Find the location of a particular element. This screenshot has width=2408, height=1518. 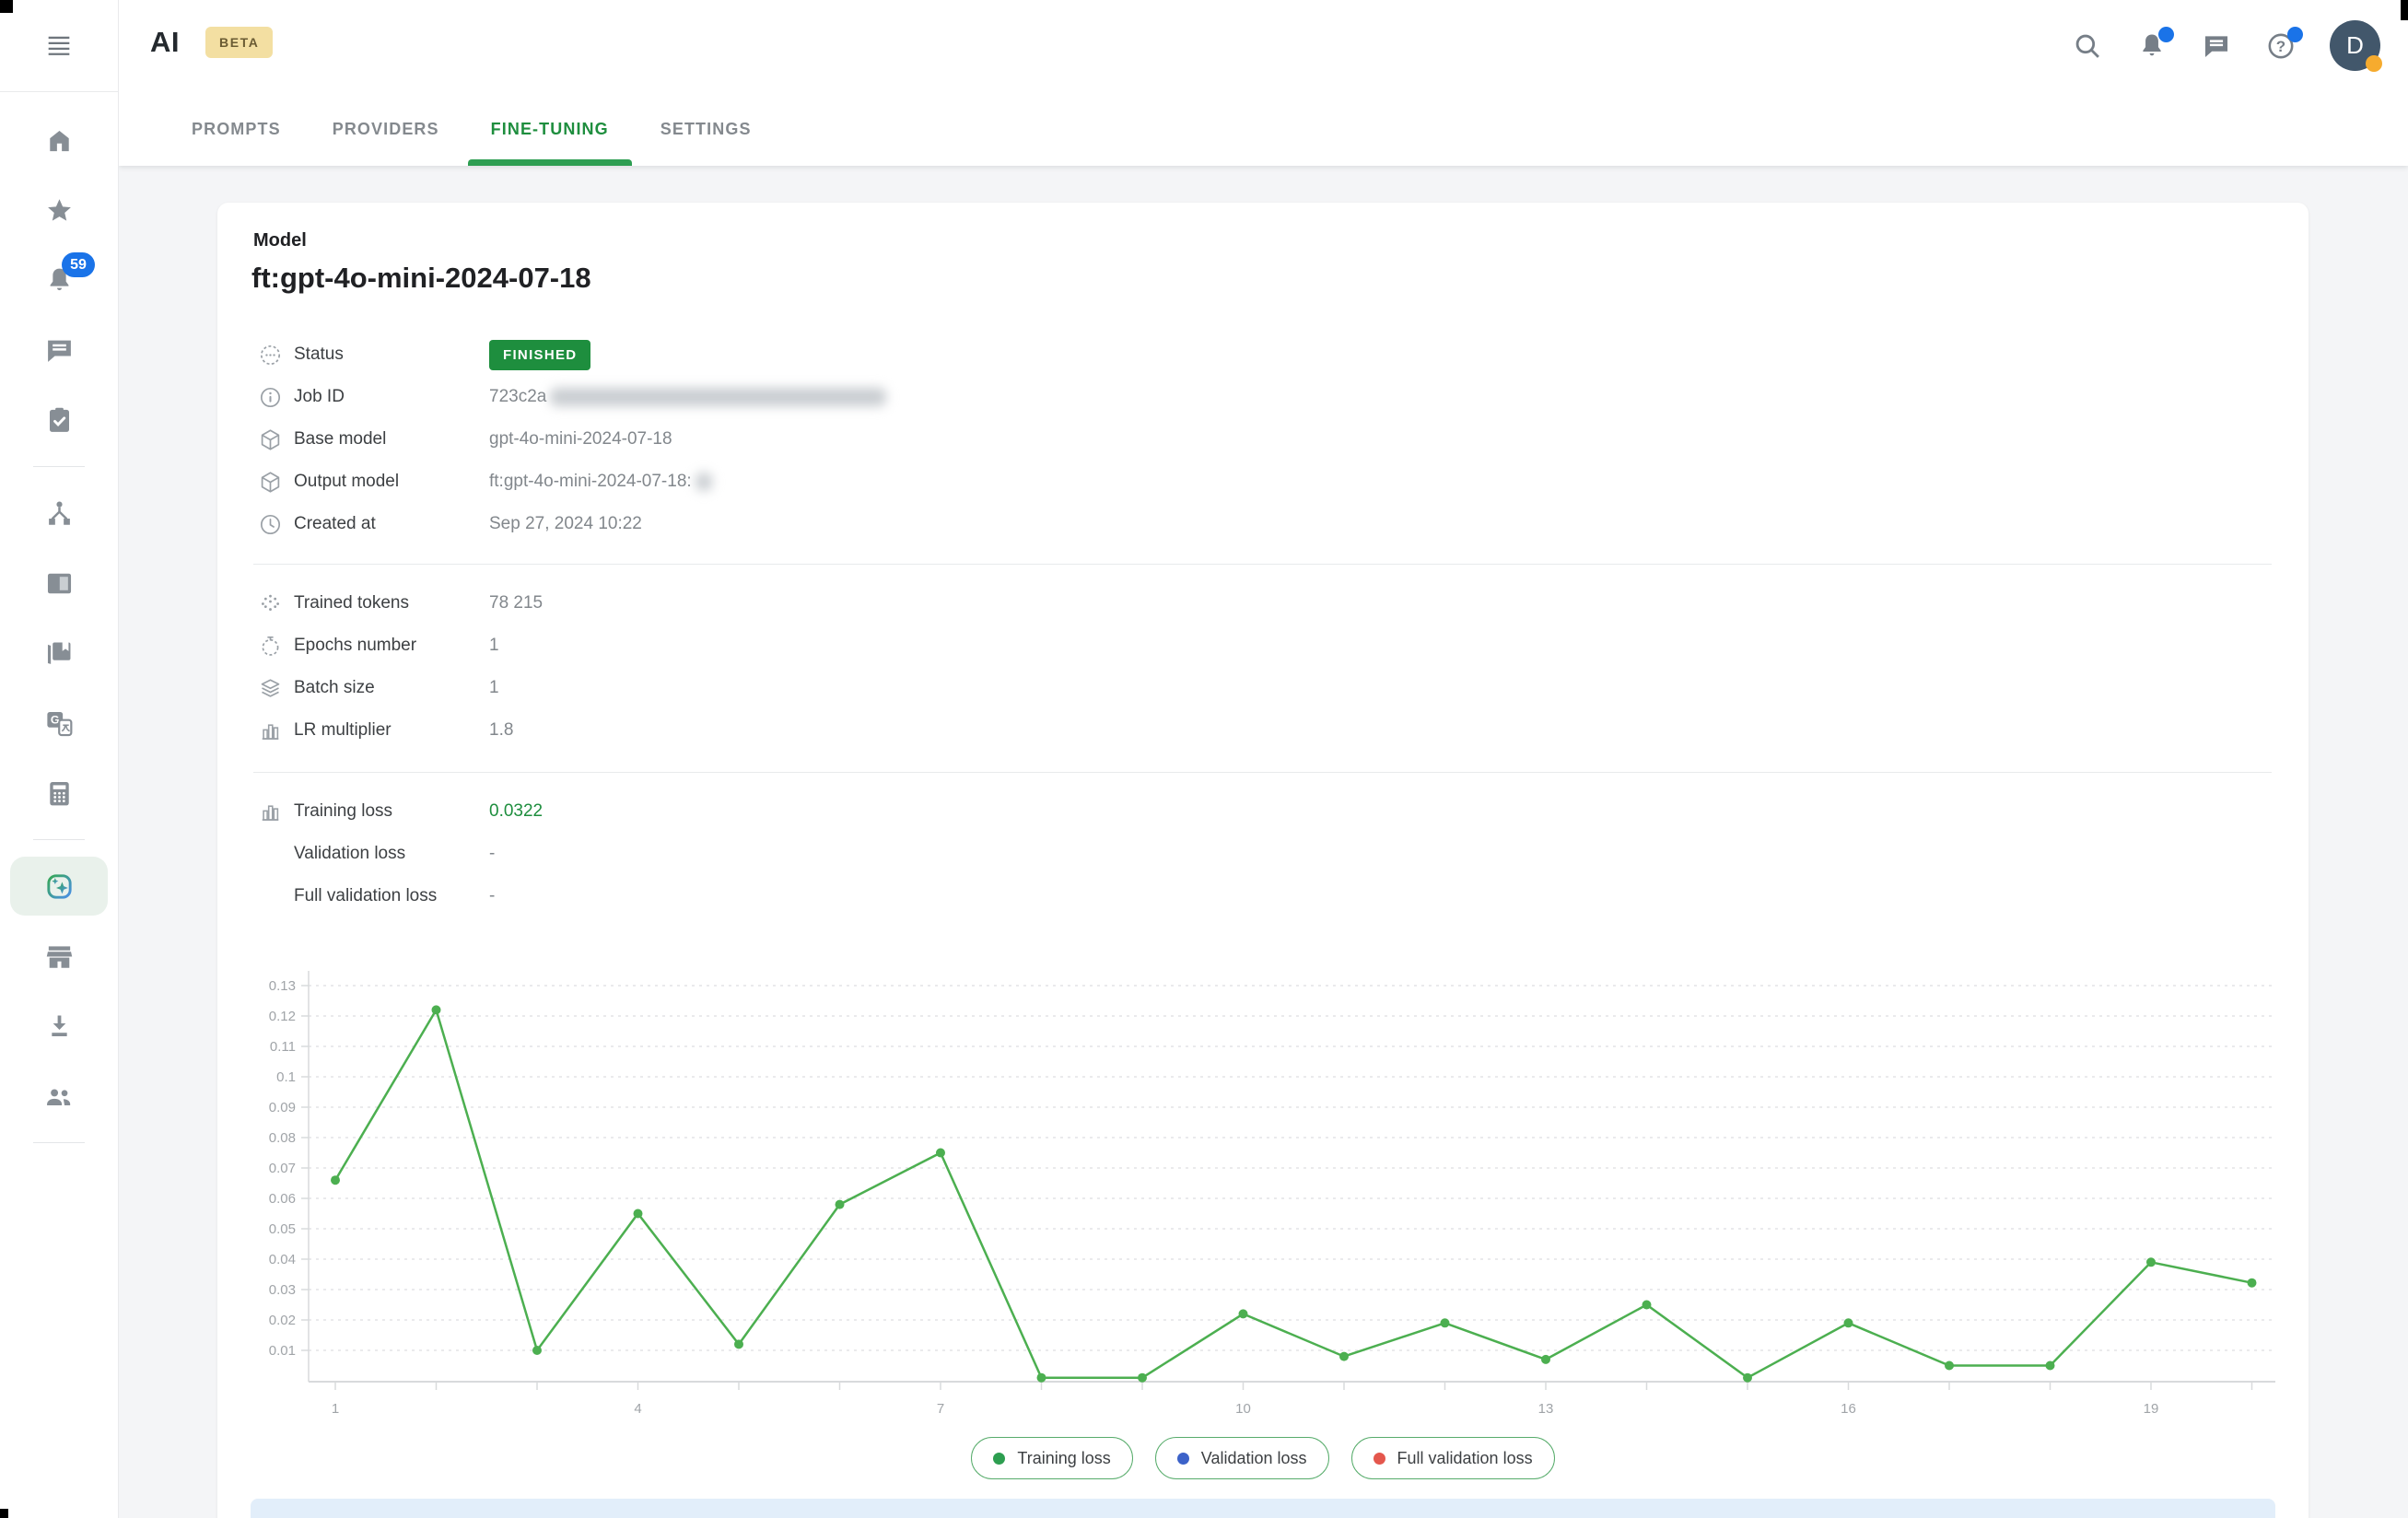

sidebar-item-tasks is located at coordinates (59, 421).